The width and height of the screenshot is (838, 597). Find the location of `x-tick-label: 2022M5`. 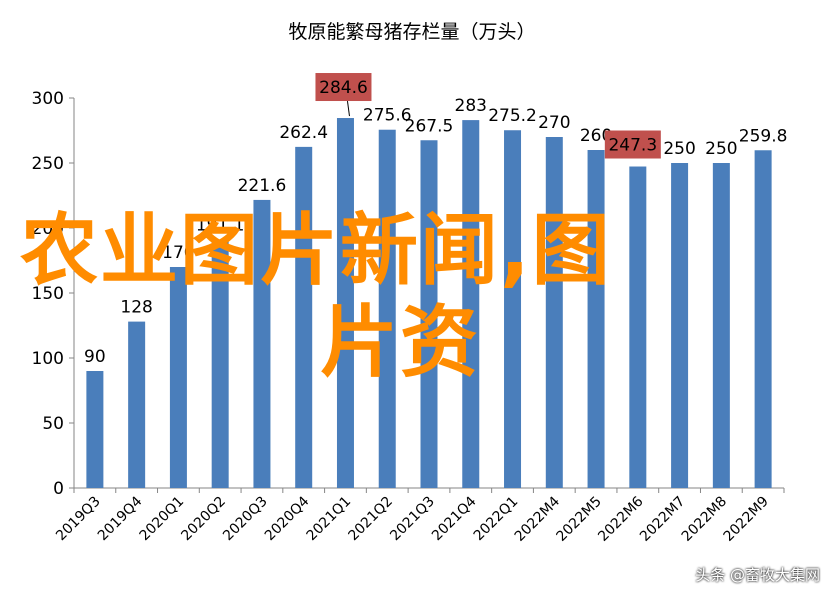

x-tick-label: 2022M5 is located at coordinates (579, 519).